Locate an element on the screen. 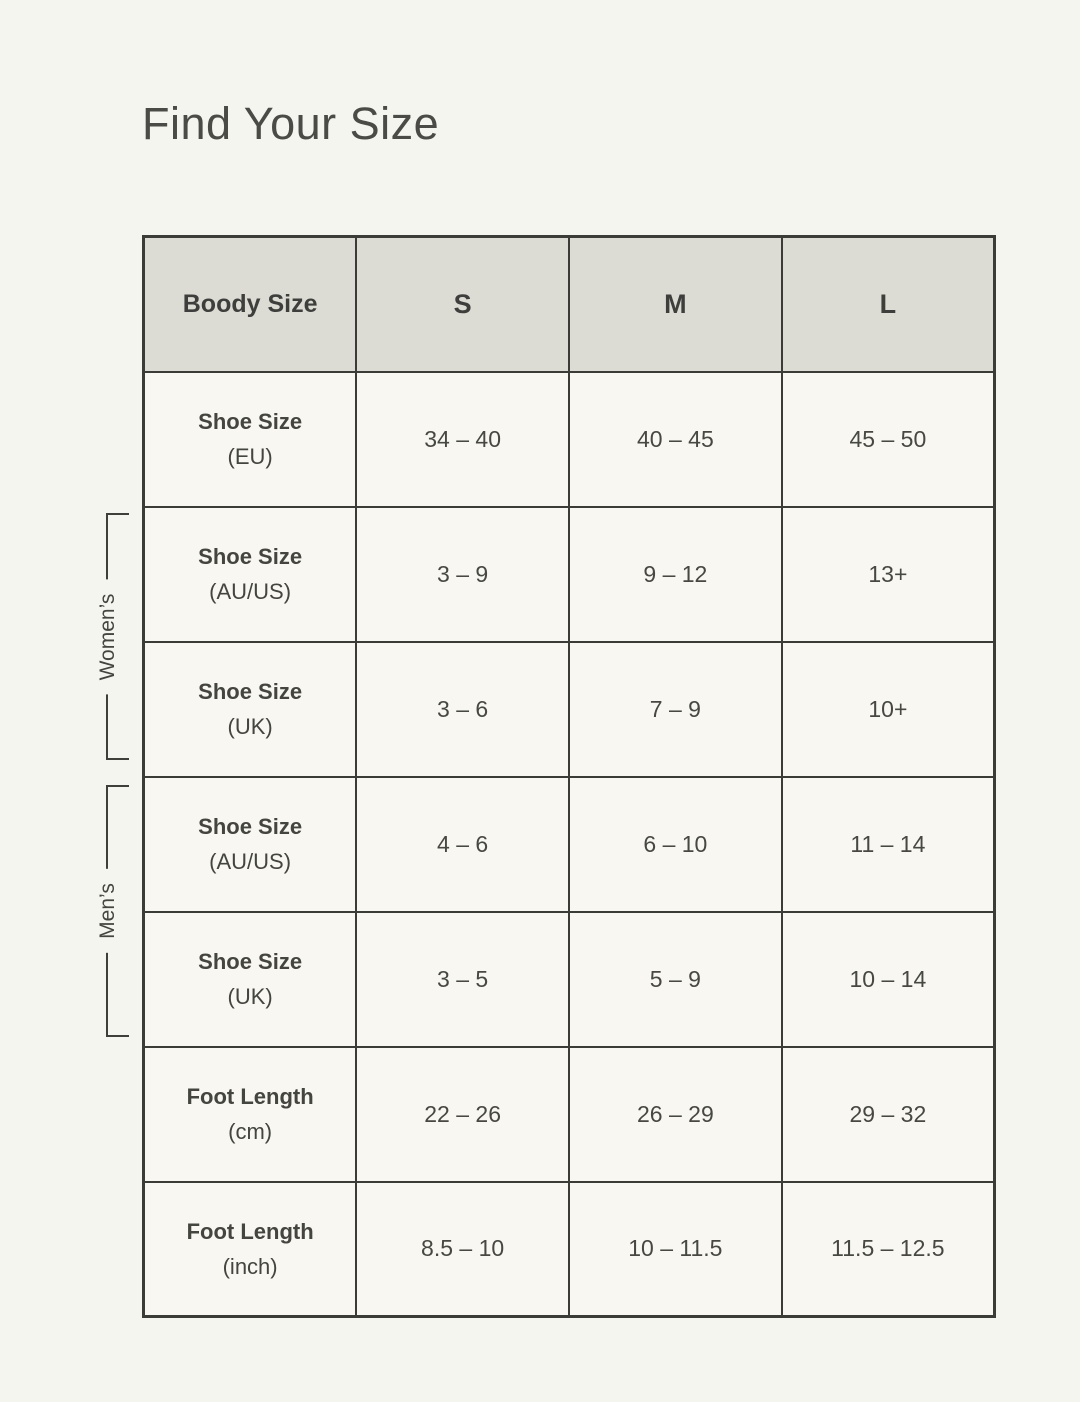  size-value: 4 – 6 is located at coordinates (463, 843).